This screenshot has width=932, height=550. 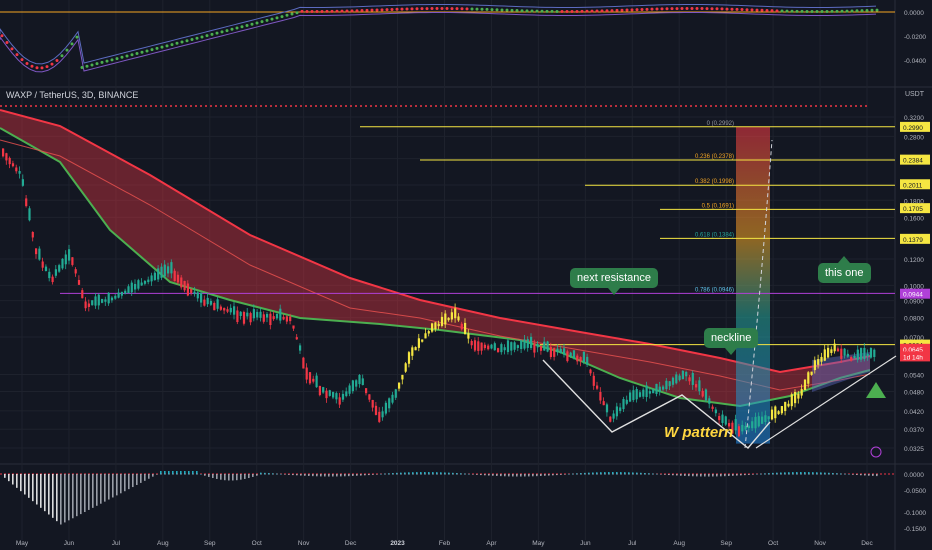 I want to click on fib-label: 0.382 (0.1998), so click(x=714, y=182).